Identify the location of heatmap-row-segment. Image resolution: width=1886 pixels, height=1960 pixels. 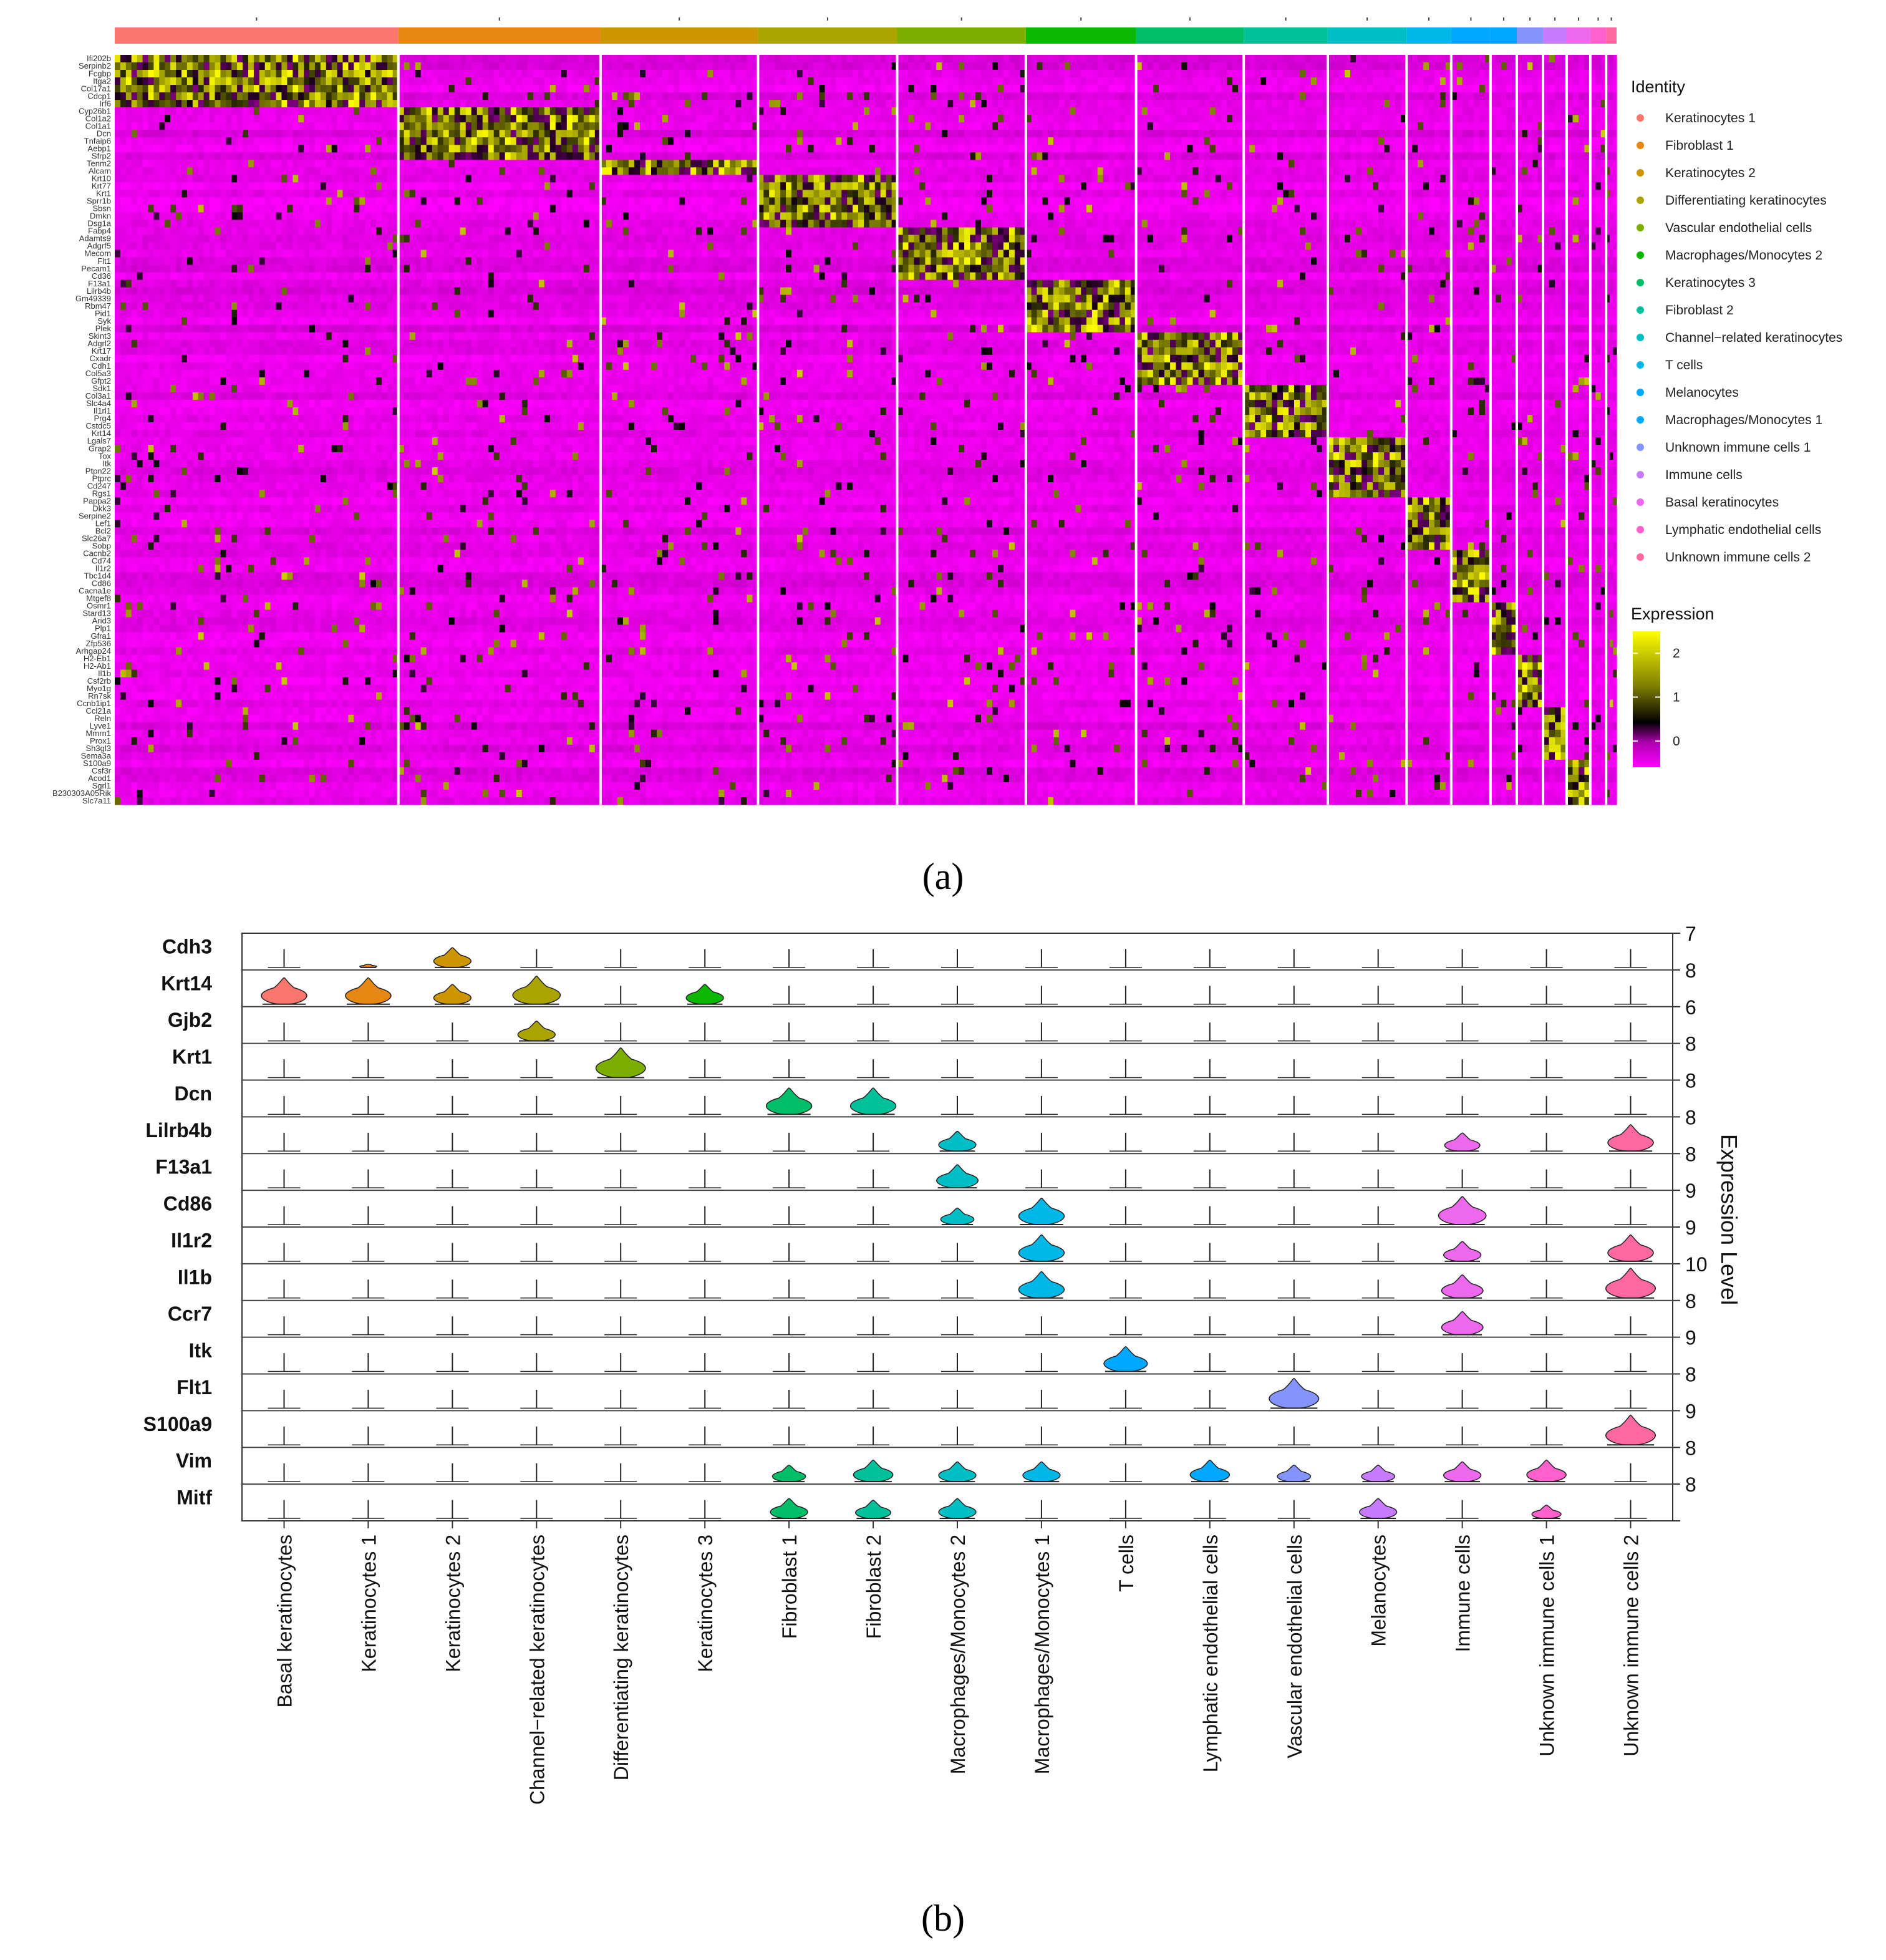
(257, 343).